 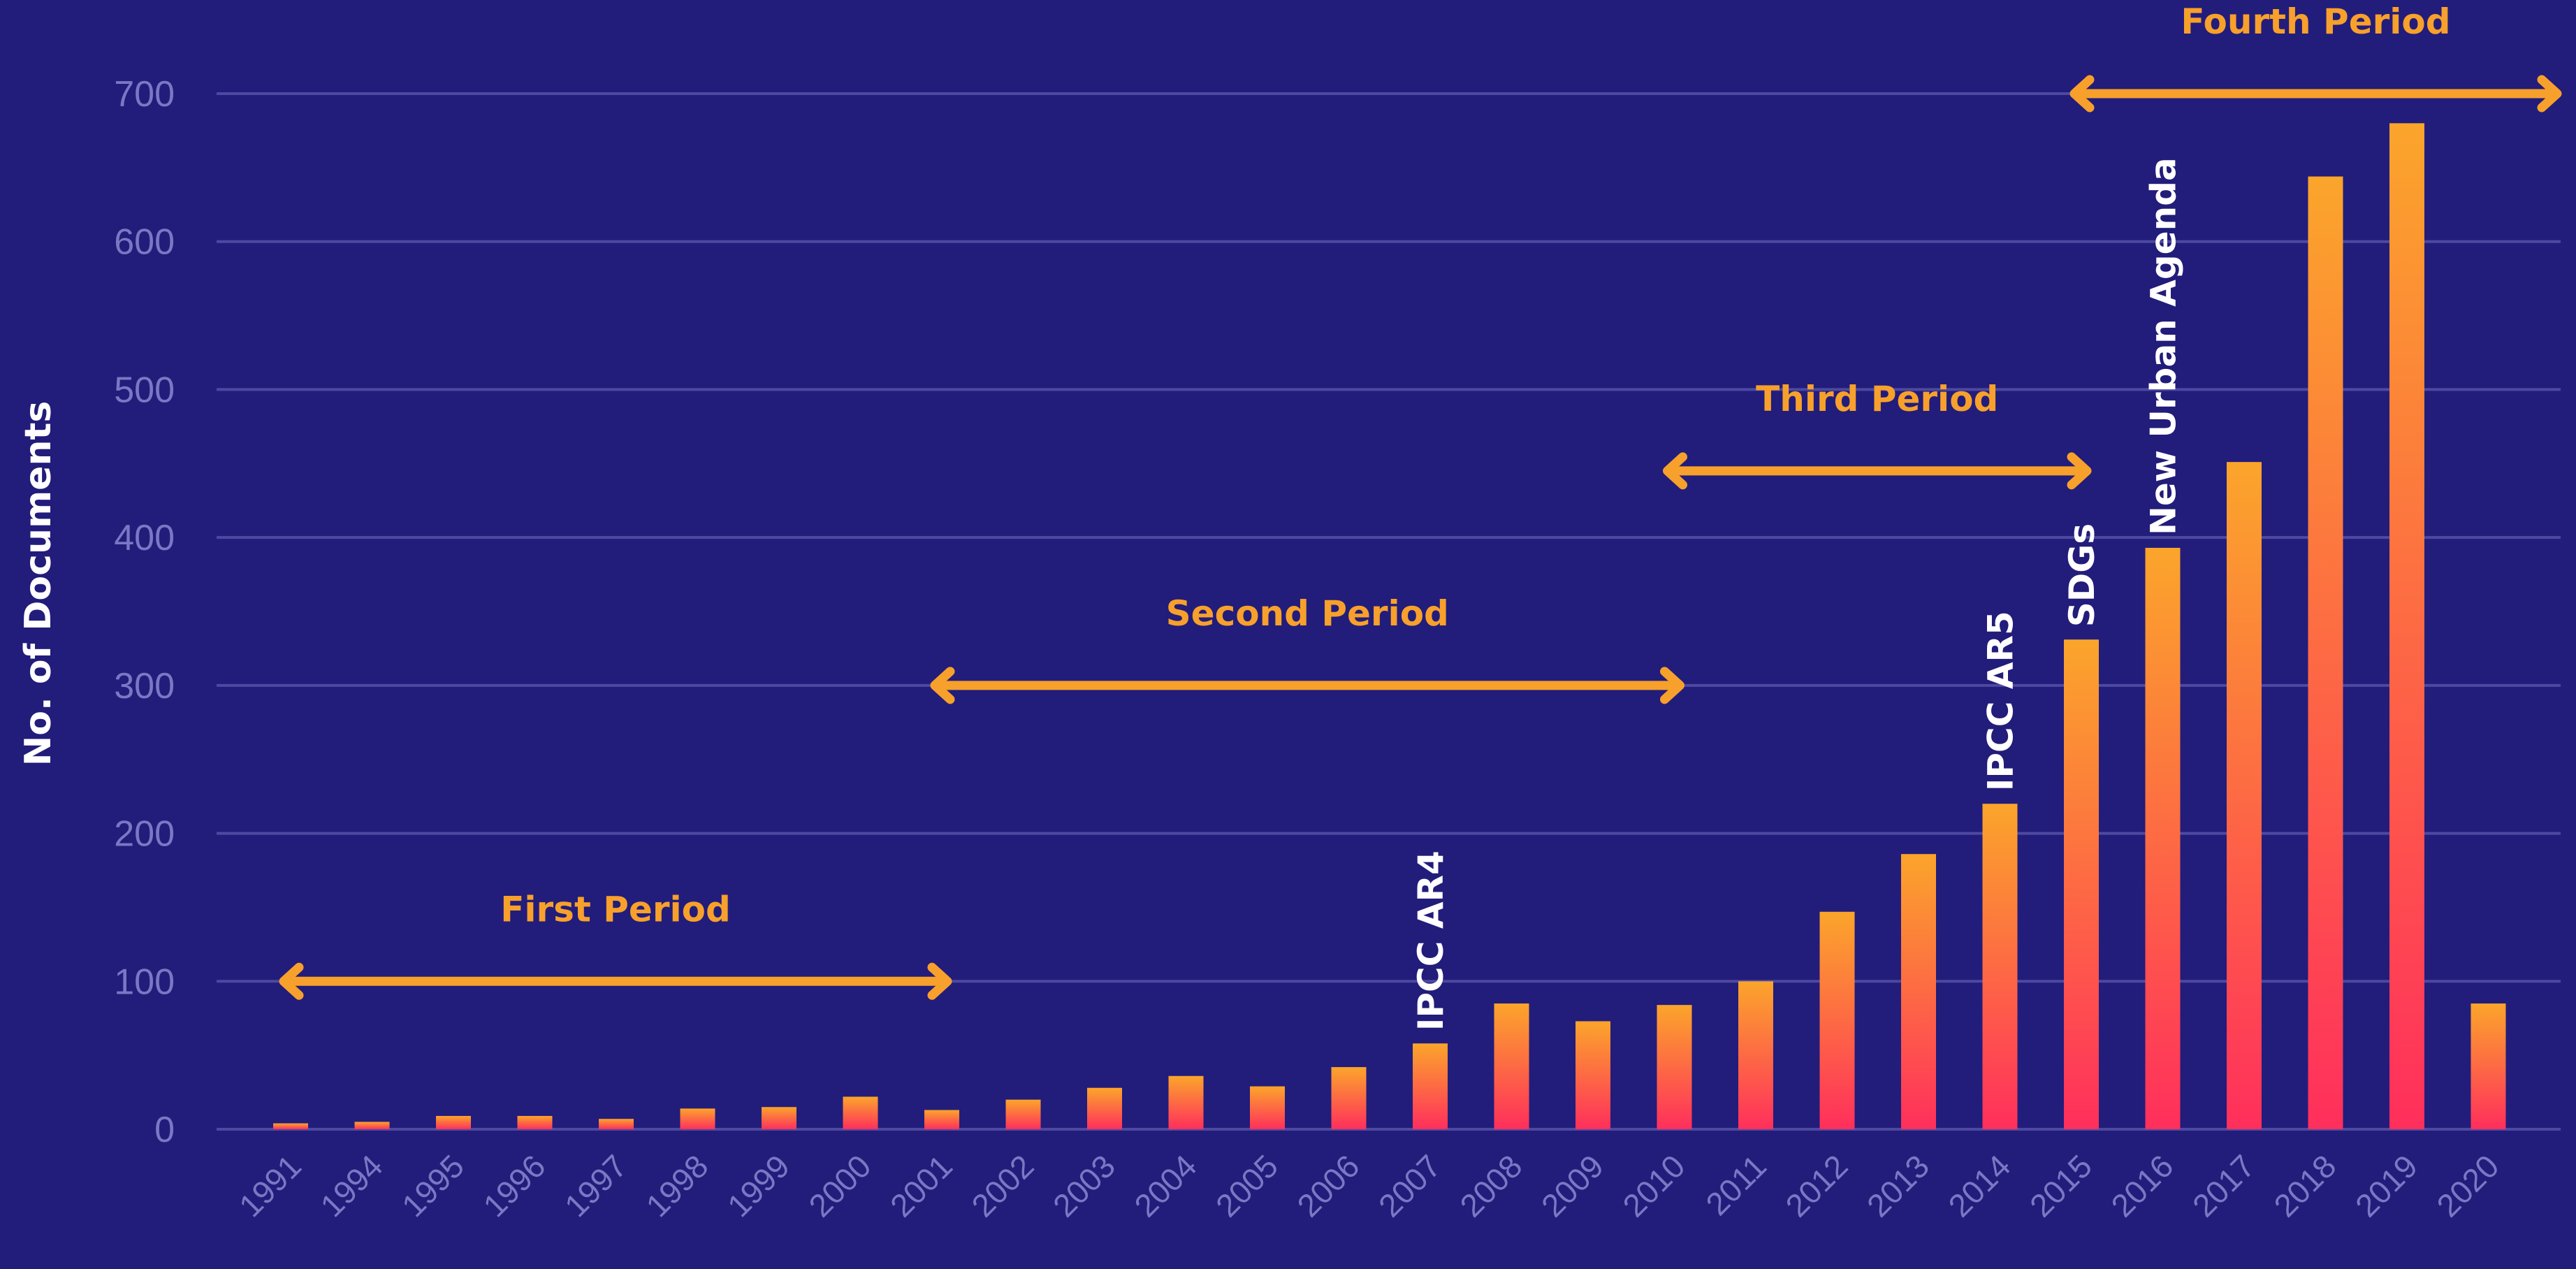 I want to click on bar-1996, so click(x=535, y=1122).